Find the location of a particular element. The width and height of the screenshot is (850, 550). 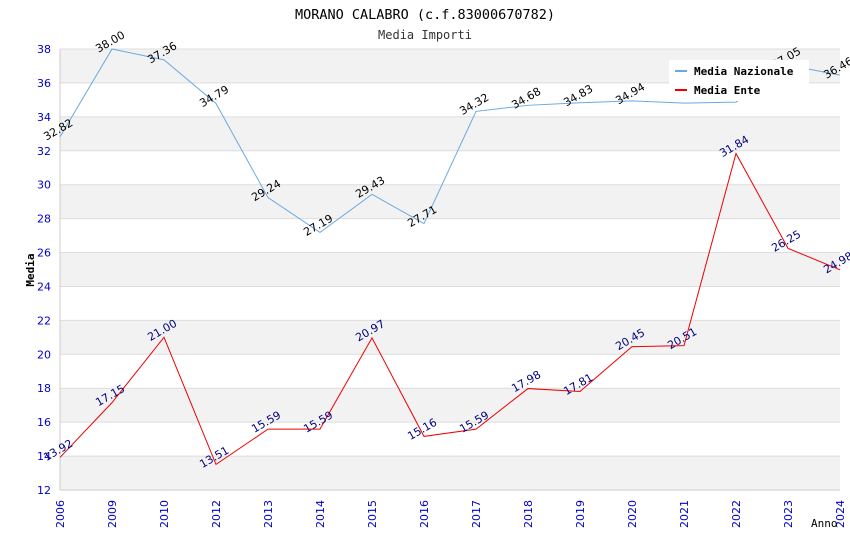

x-tick-label: 2009 is located at coordinates (112, 514).